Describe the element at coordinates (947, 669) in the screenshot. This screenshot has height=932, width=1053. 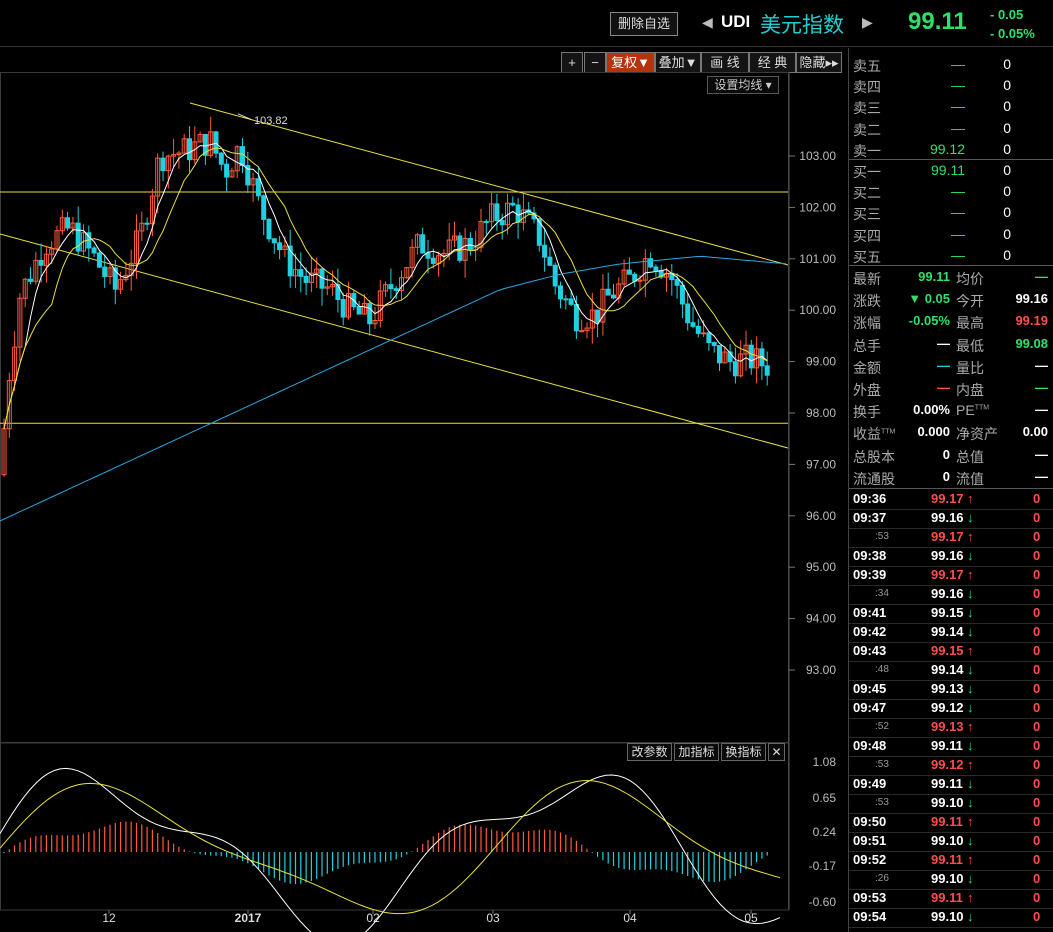
I see `tick-price: 99.14` at that location.